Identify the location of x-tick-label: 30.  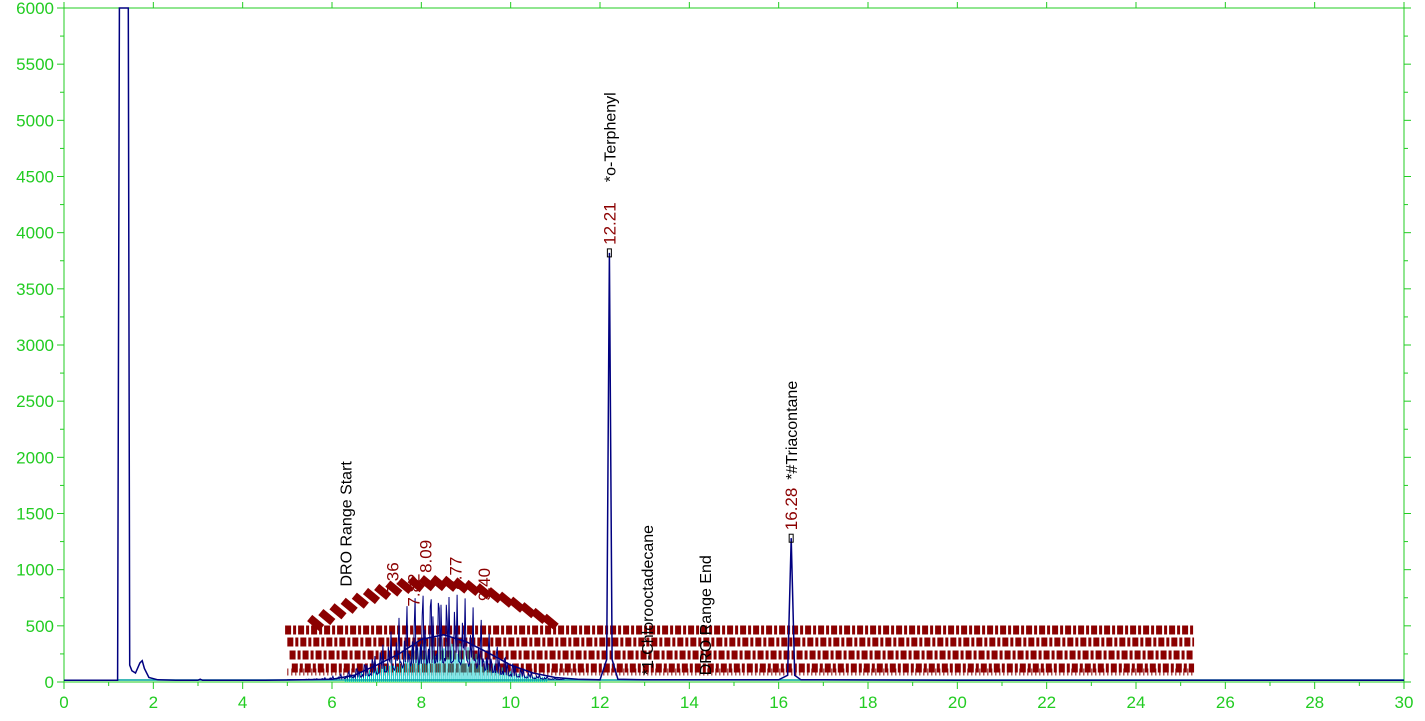
(1404, 702).